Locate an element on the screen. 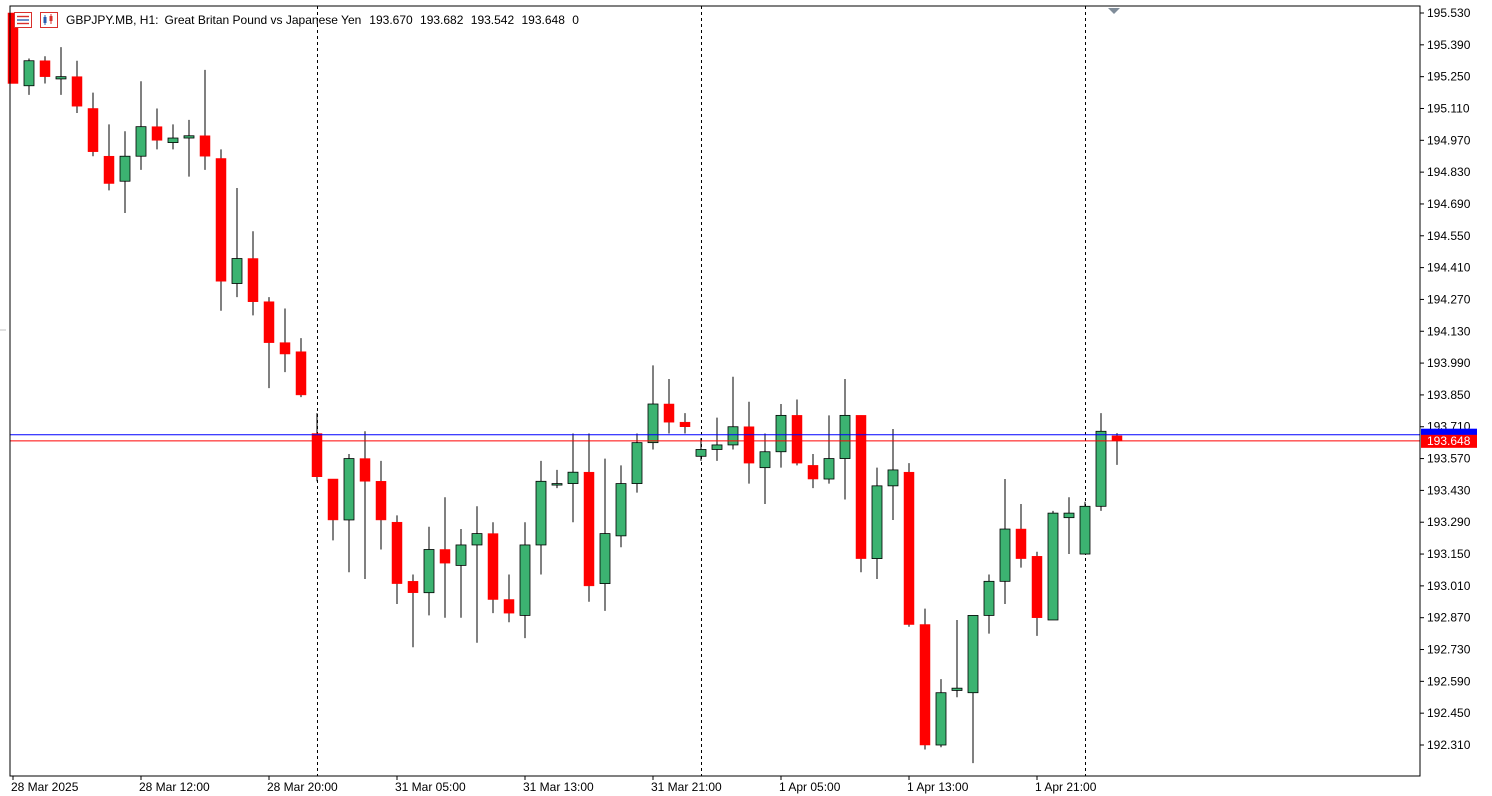 The image size is (1492, 796). x-tick-label: 28 Mar 12:00 is located at coordinates (174, 787).